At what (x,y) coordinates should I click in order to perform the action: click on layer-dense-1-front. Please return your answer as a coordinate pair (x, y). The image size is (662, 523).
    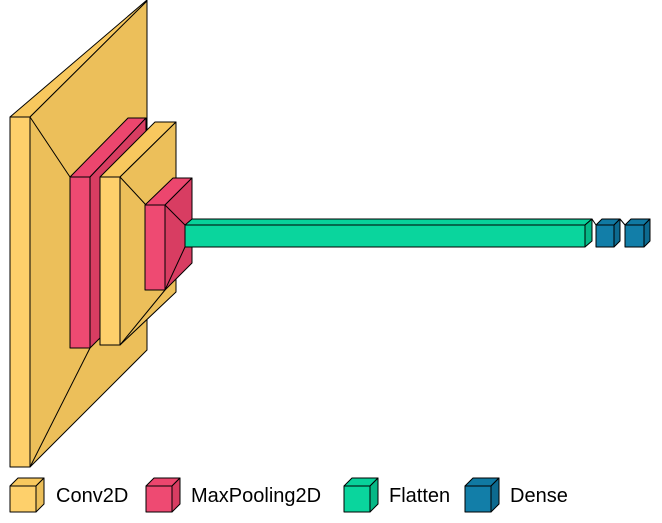
    Looking at the image, I should click on (605, 236).